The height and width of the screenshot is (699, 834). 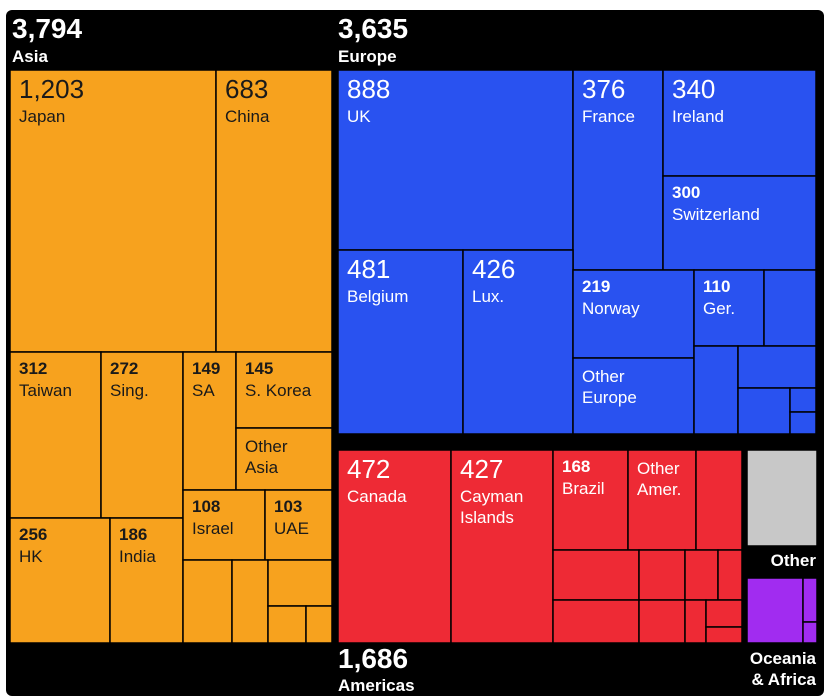 What do you see at coordinates (373, 28) in the screenshot?
I see `europe-total: 3,635` at bounding box center [373, 28].